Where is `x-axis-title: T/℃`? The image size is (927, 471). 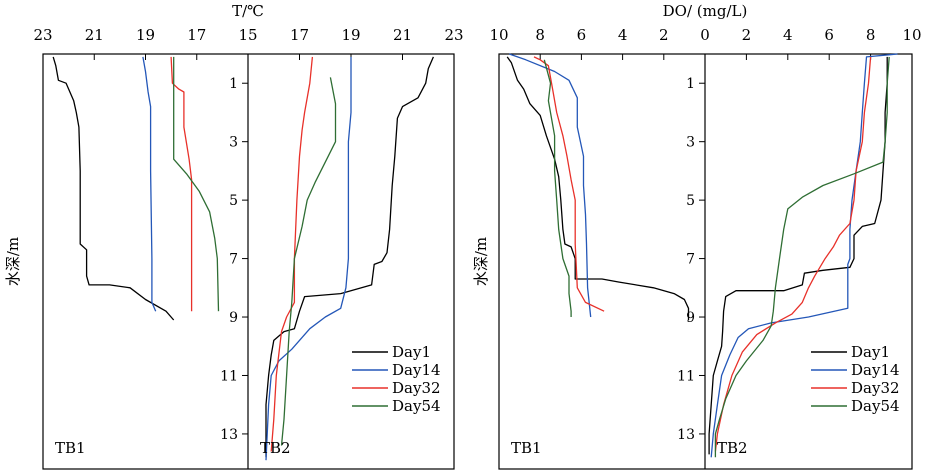
x-axis-title: T/℃ is located at coordinates (248, 11).